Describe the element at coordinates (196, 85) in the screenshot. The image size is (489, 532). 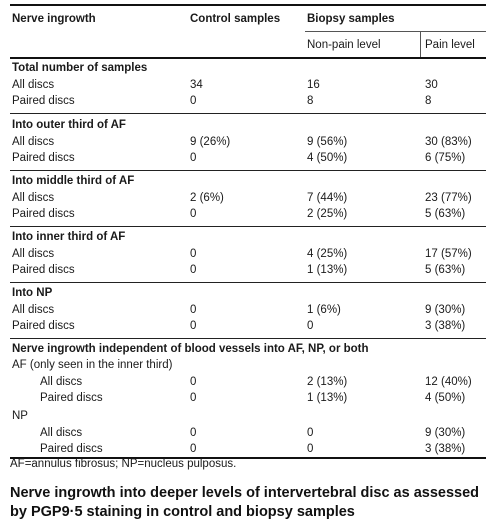
I see `cell-control: 34` at that location.